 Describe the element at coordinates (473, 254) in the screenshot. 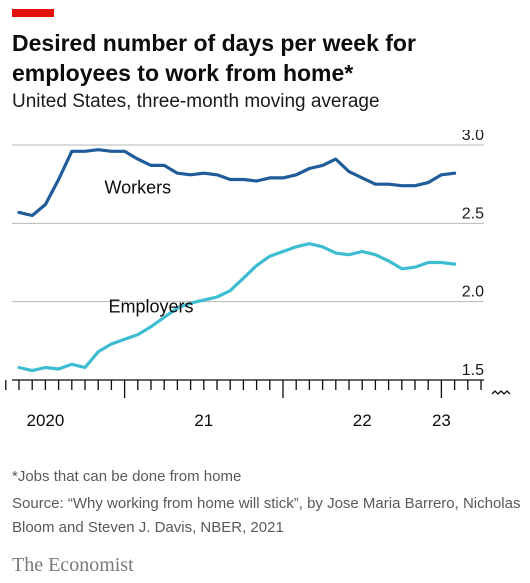

I see `y-axis-ticks: 1.5 2.0 2.5 3.0` at that location.